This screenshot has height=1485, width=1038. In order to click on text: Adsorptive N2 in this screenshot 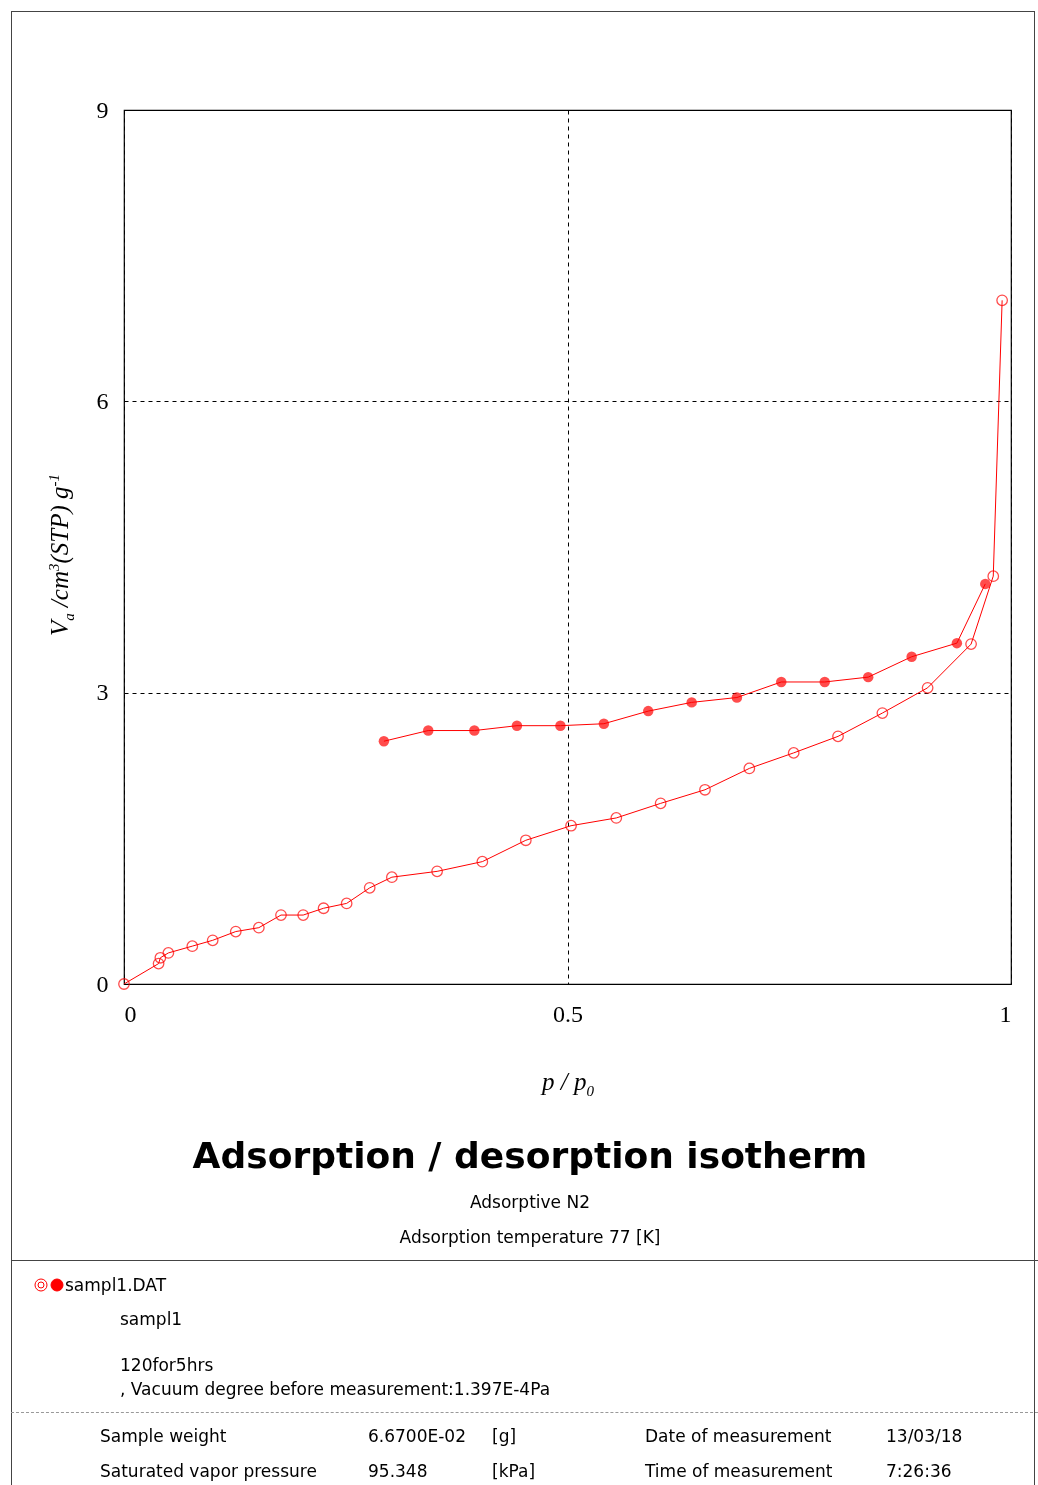, I will do `click(530, 1202)`.